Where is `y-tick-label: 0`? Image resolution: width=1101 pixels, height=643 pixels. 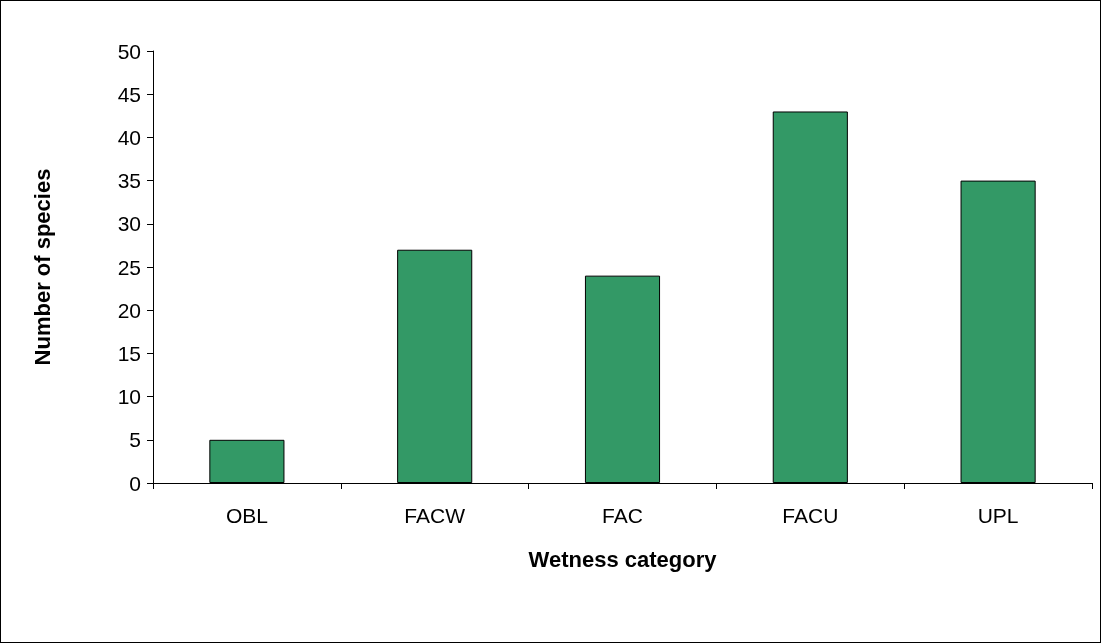
y-tick-label: 0 is located at coordinates (135, 483).